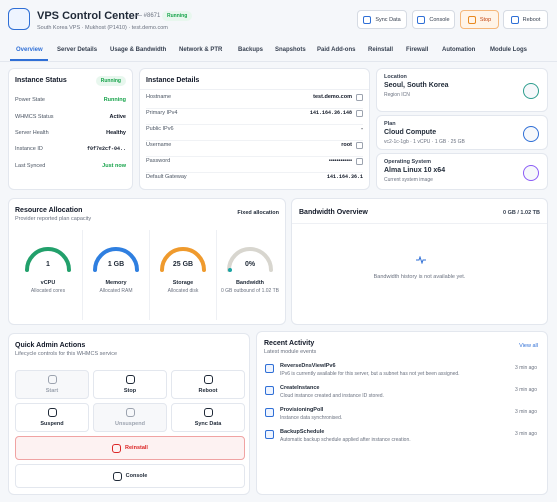 The image size is (557, 502). Describe the element at coordinates (395, 77) in the screenshot. I see `card-label: Location` at that location.